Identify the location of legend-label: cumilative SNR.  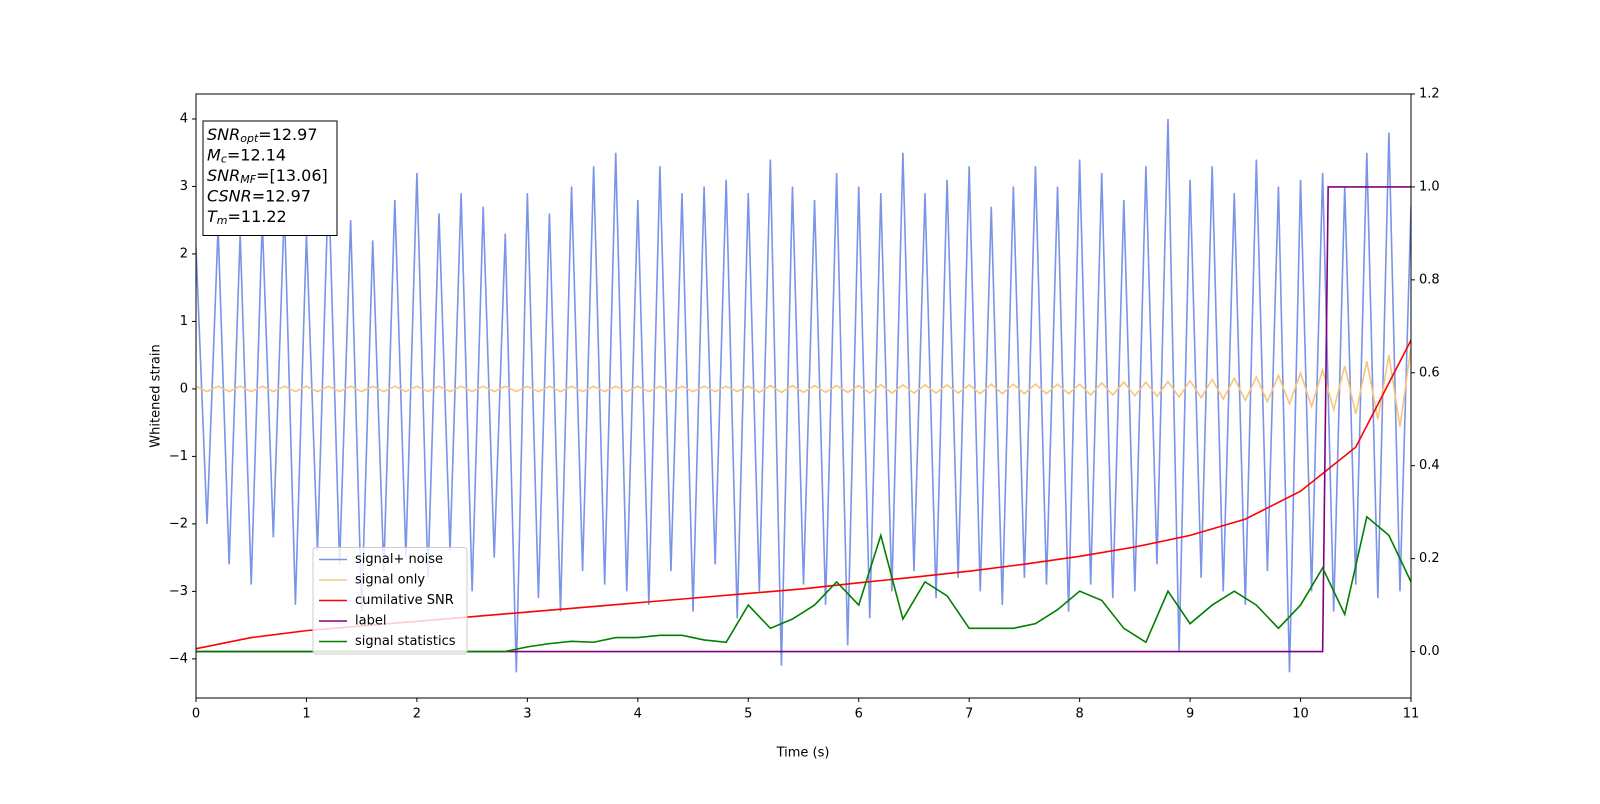
(404, 600).